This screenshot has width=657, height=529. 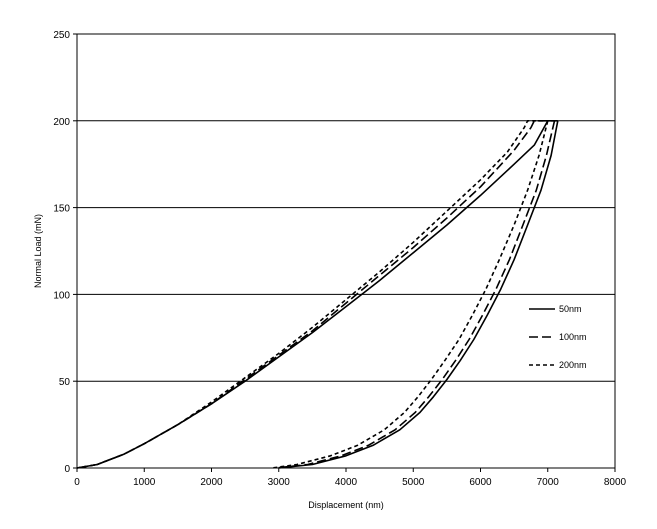 What do you see at coordinates (279, 482) in the screenshot?
I see `x-tick-label: 3000` at bounding box center [279, 482].